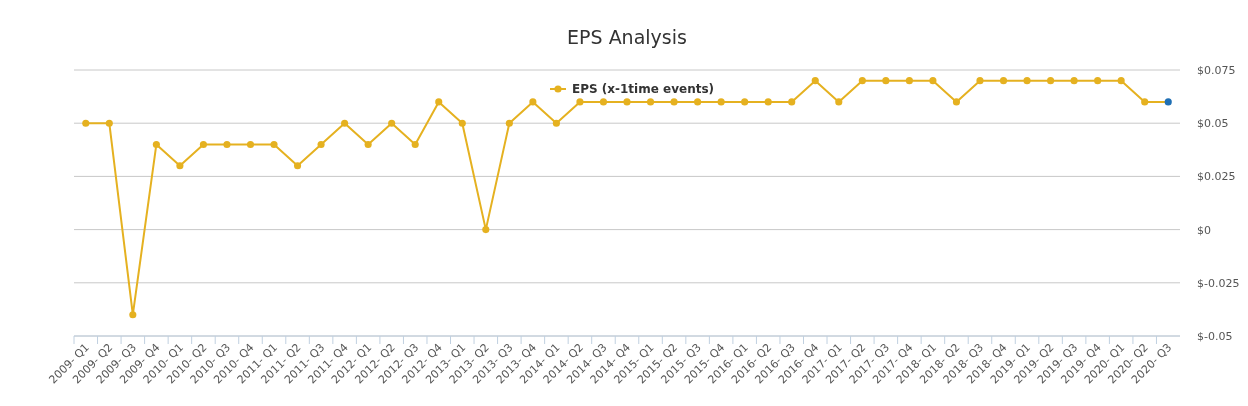  Describe the element at coordinates (1218, 283) in the screenshot. I see `y-tick-label: $-0.025` at that location.